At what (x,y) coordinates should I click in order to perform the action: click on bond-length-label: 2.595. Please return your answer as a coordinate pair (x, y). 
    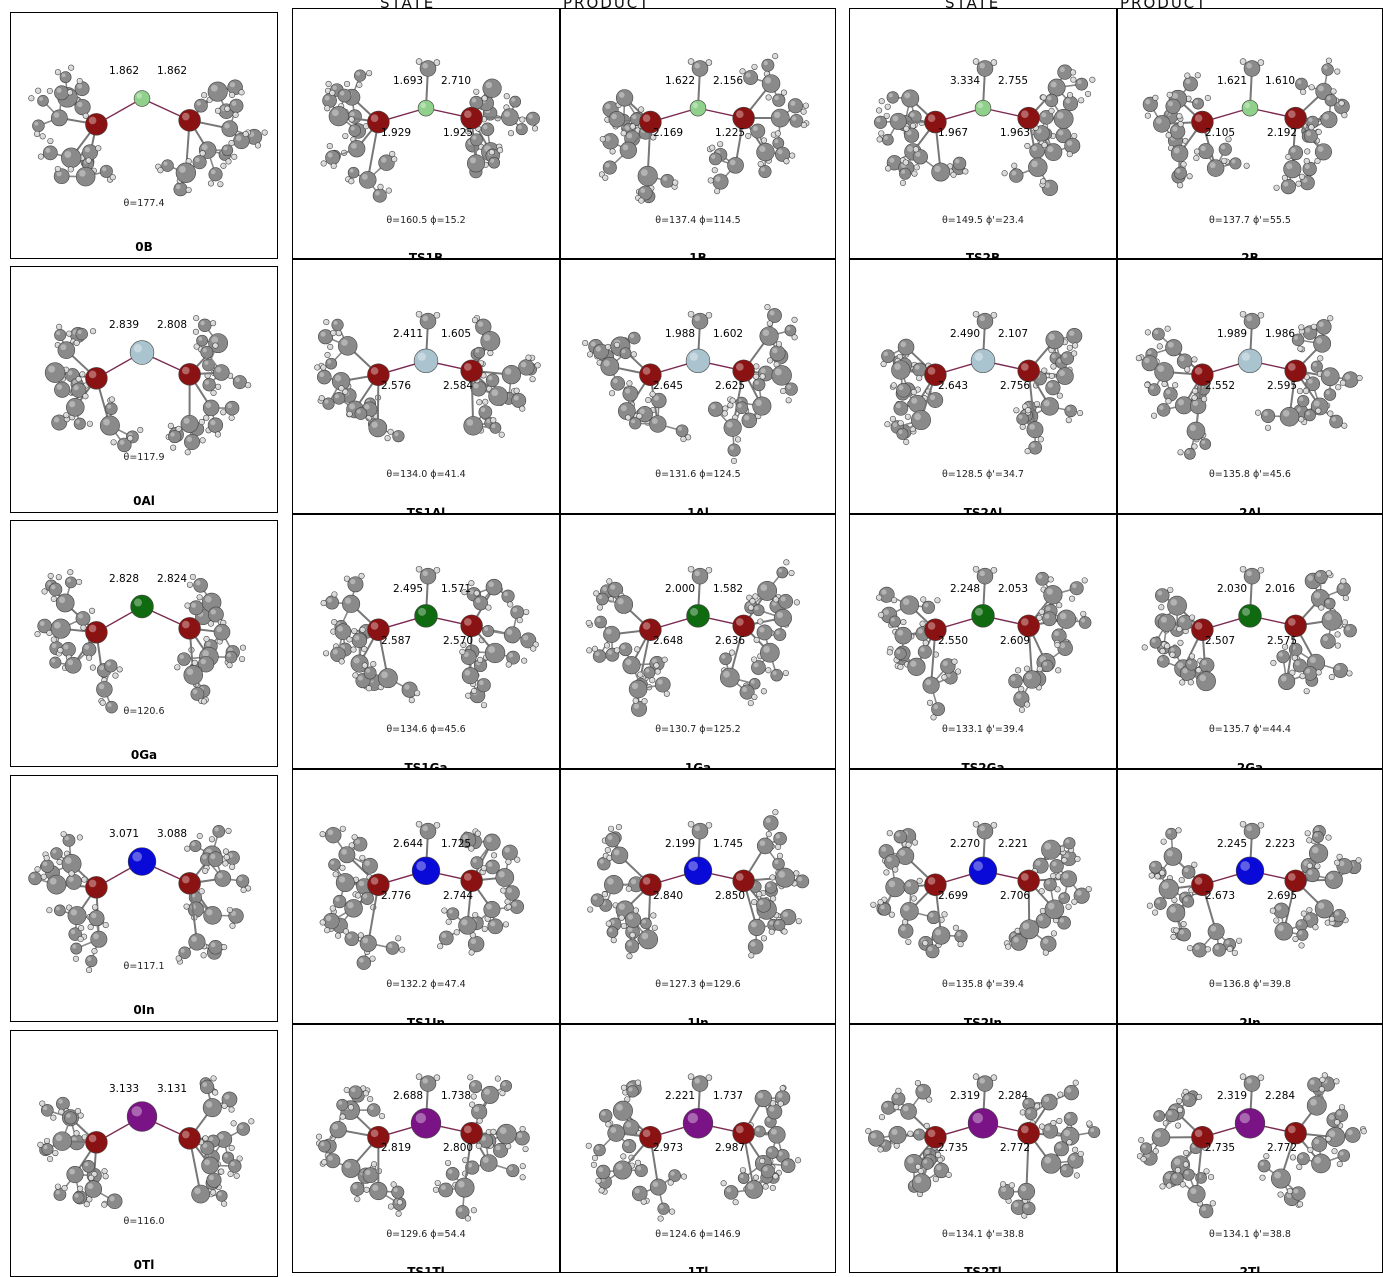
    Looking at the image, I should click on (1282, 386).